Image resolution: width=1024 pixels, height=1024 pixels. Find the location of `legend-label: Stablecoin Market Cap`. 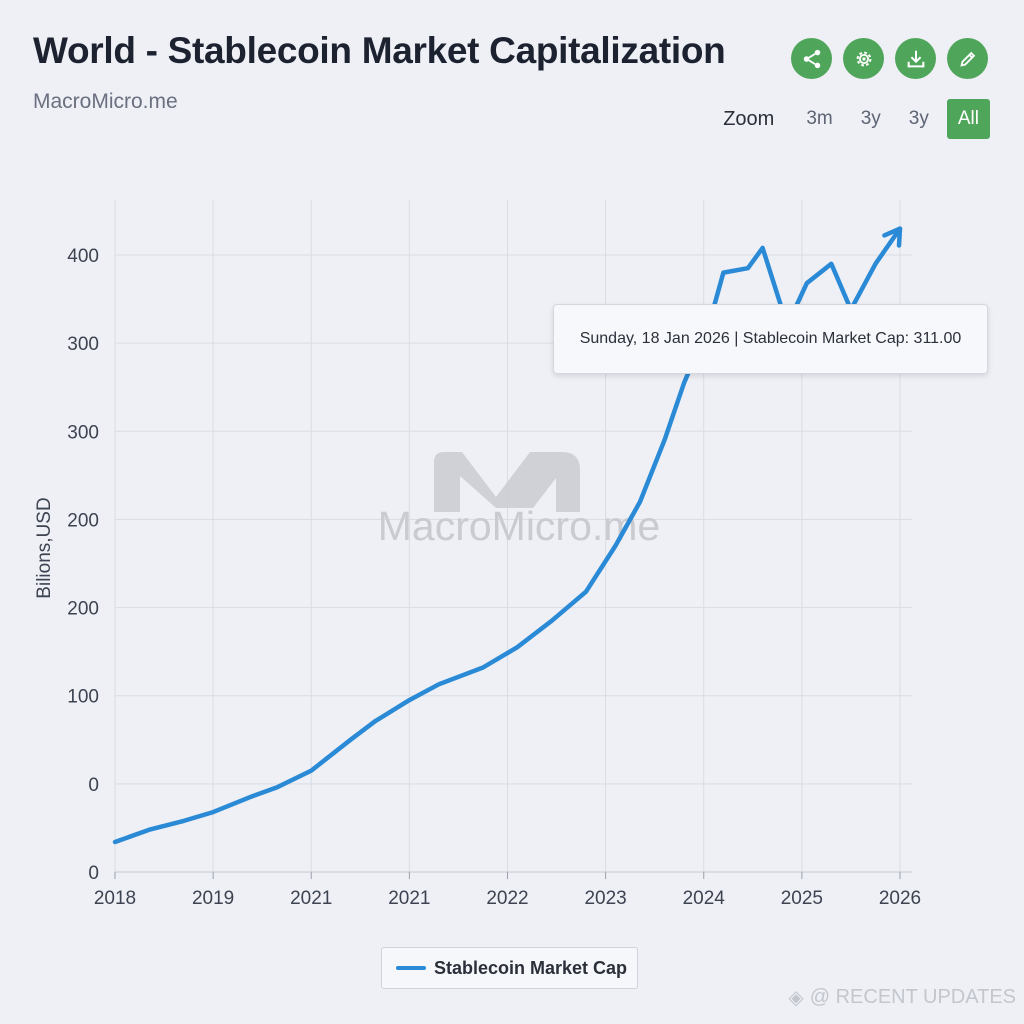

legend-label: Stablecoin Market Cap is located at coordinates (531, 967).